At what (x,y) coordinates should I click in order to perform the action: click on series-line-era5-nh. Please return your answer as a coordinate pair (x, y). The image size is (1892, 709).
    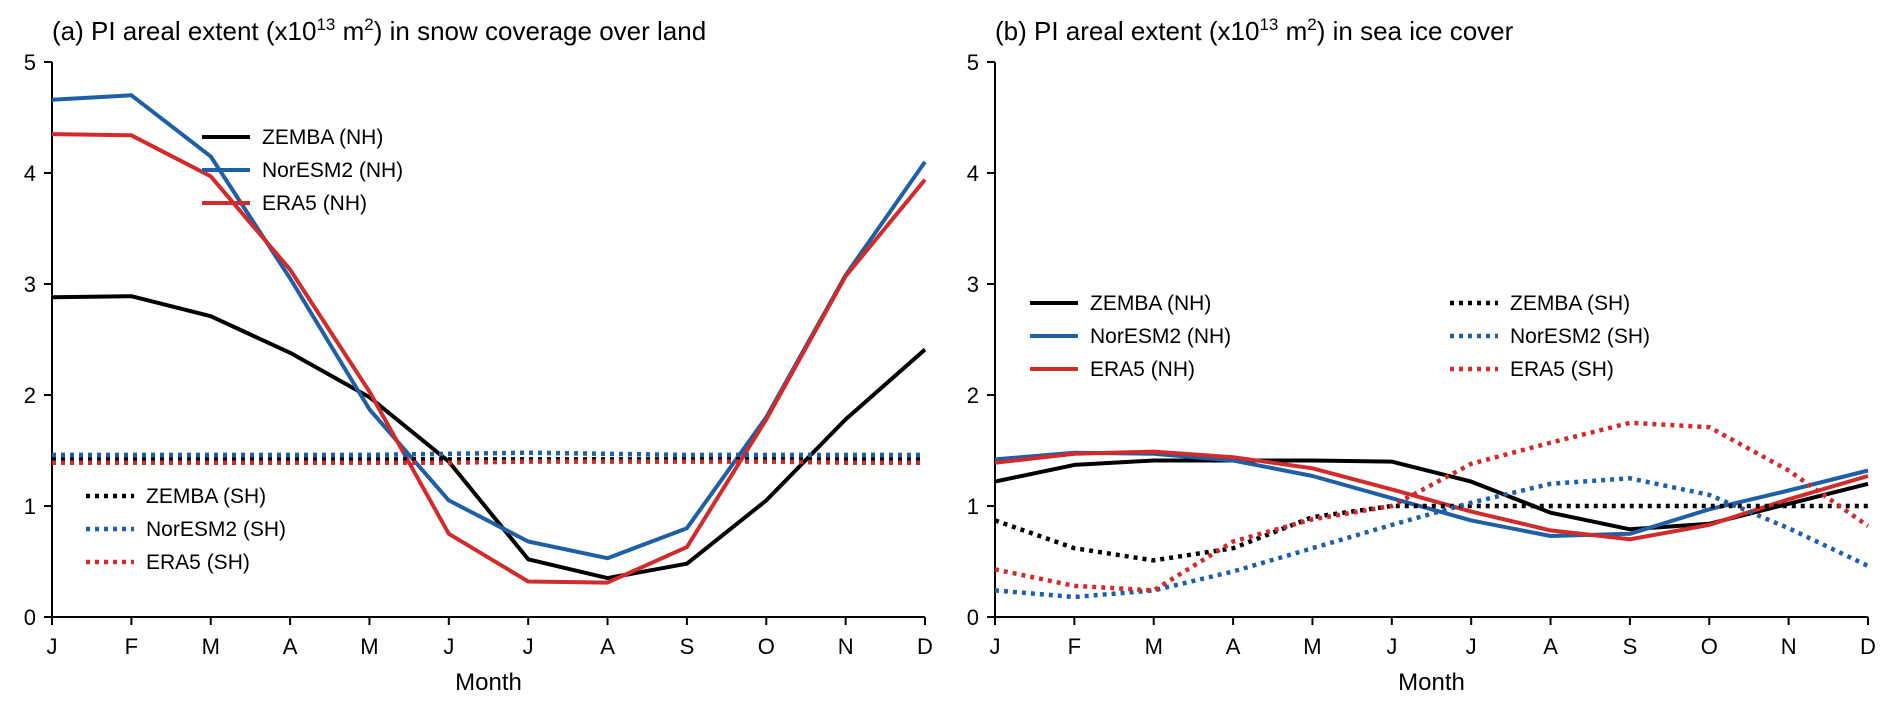
    Looking at the image, I should click on (1431, 495).